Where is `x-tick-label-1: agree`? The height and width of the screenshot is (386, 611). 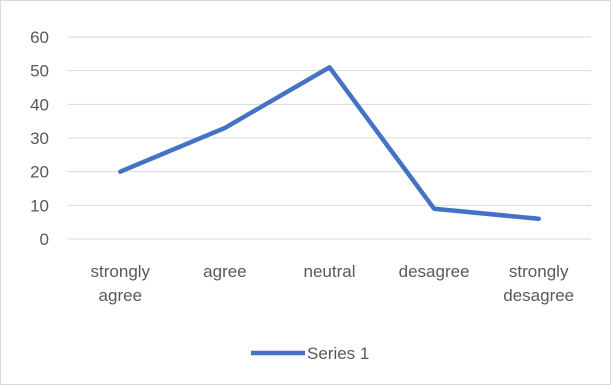
x-tick-label-1: agree is located at coordinates (224, 271).